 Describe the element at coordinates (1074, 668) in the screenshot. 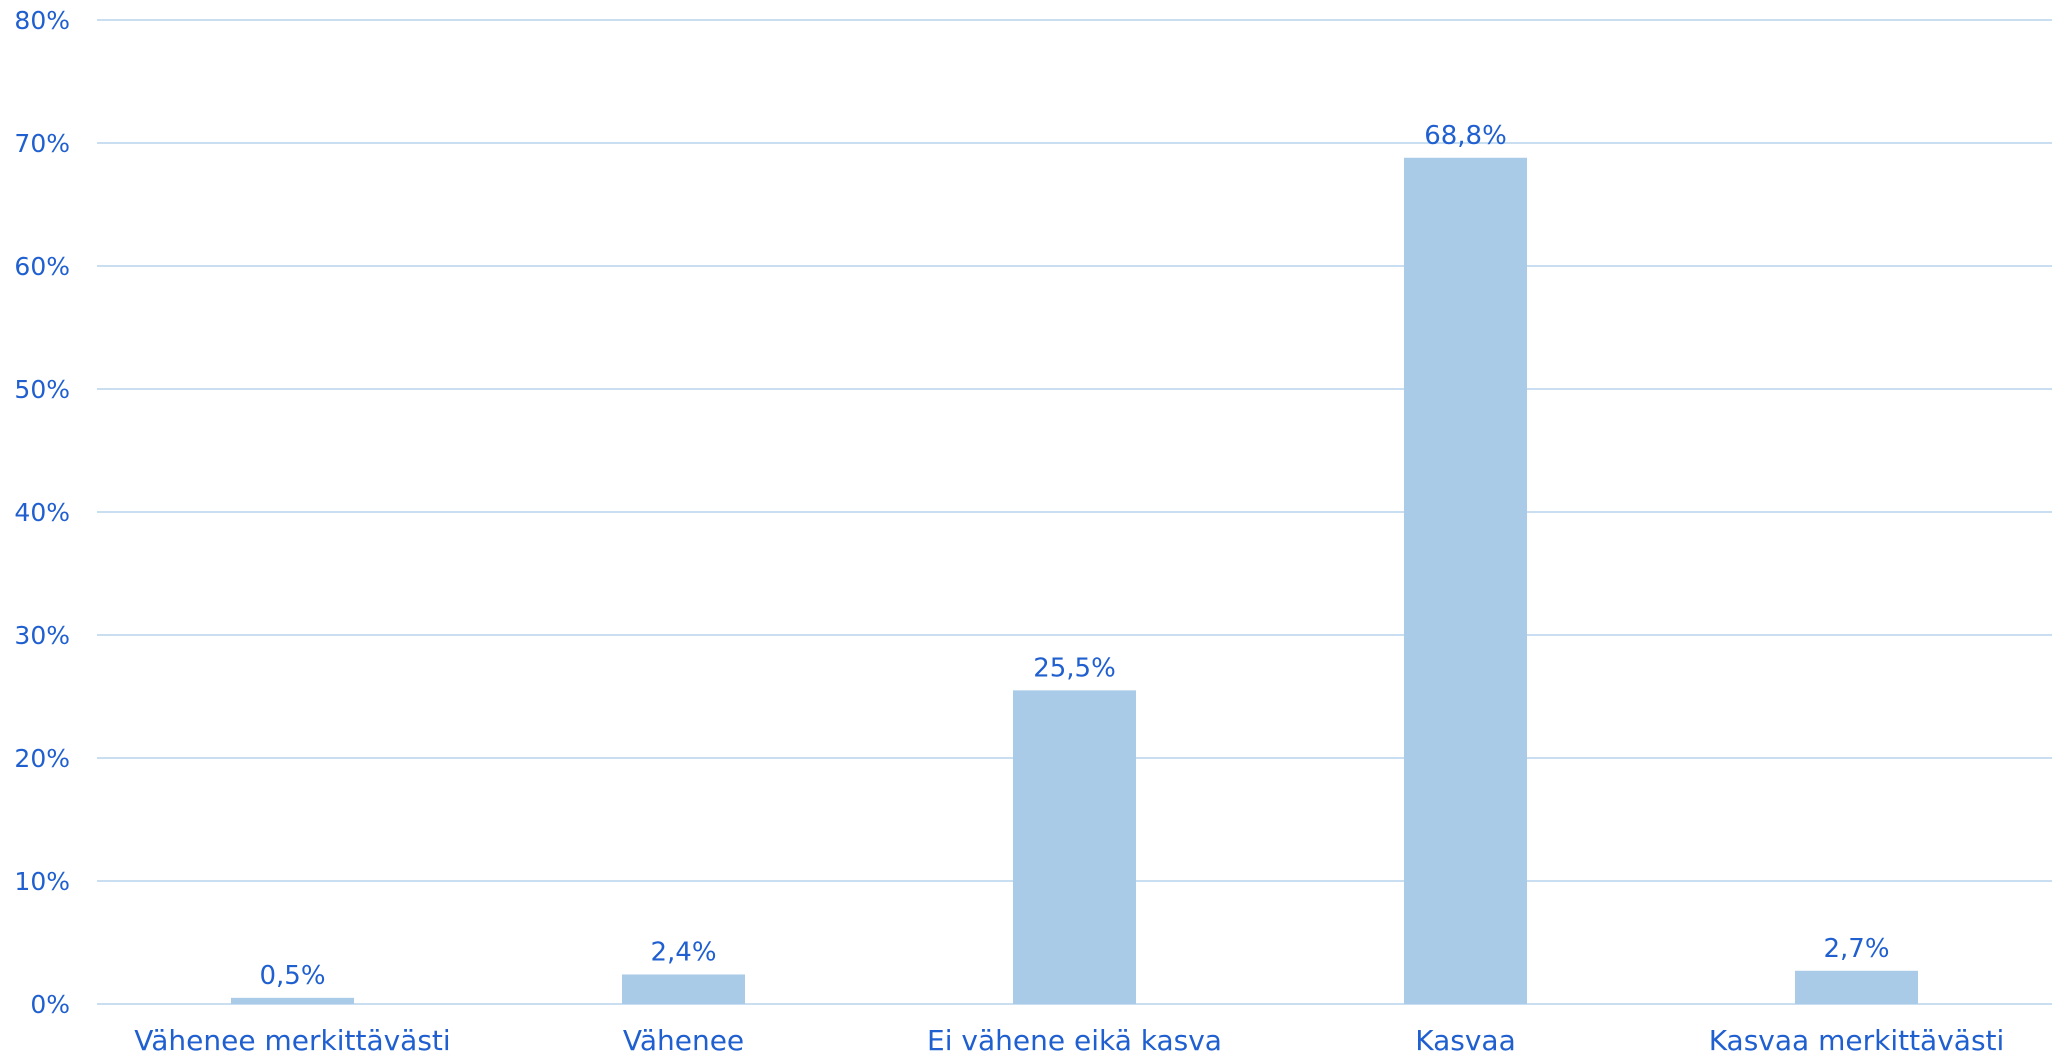

I see `data-label-3: 25,5%` at that location.